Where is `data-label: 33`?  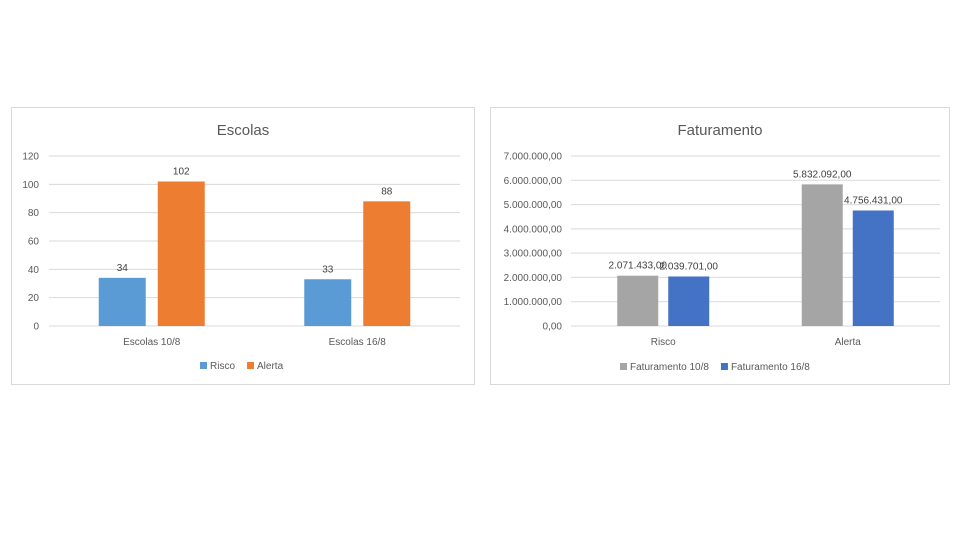 data-label: 33 is located at coordinates (328, 269).